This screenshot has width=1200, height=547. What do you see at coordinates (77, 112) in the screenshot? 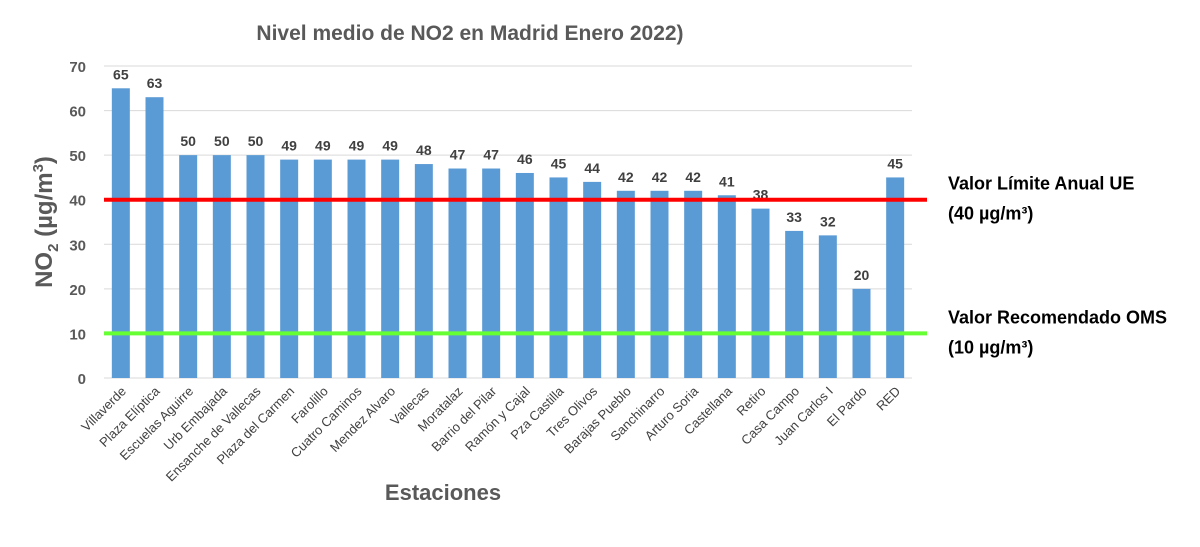
I see `y-tick-label: 60` at bounding box center [77, 112].